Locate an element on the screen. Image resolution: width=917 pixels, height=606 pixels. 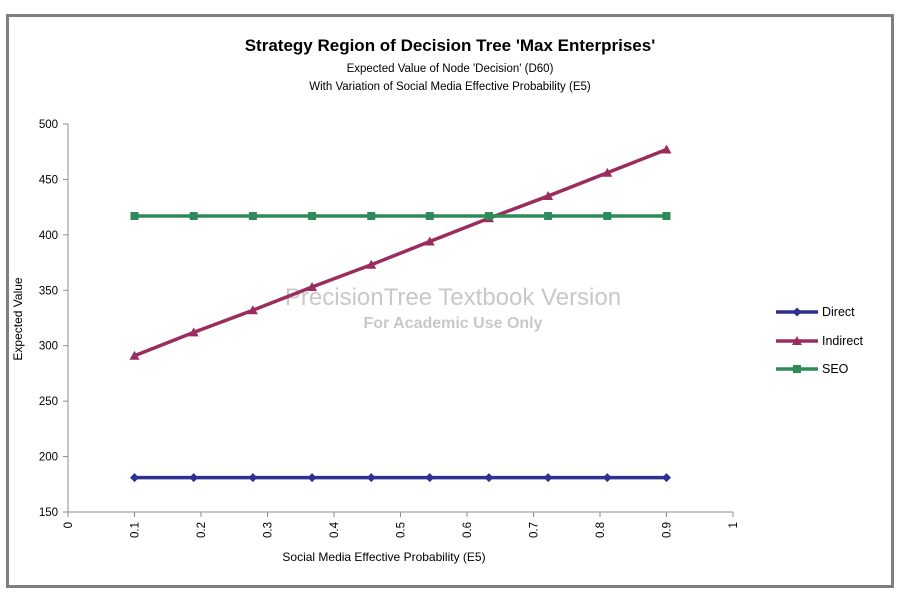
watermark-line-2: For Academic Use Only is located at coordinates (452, 323).